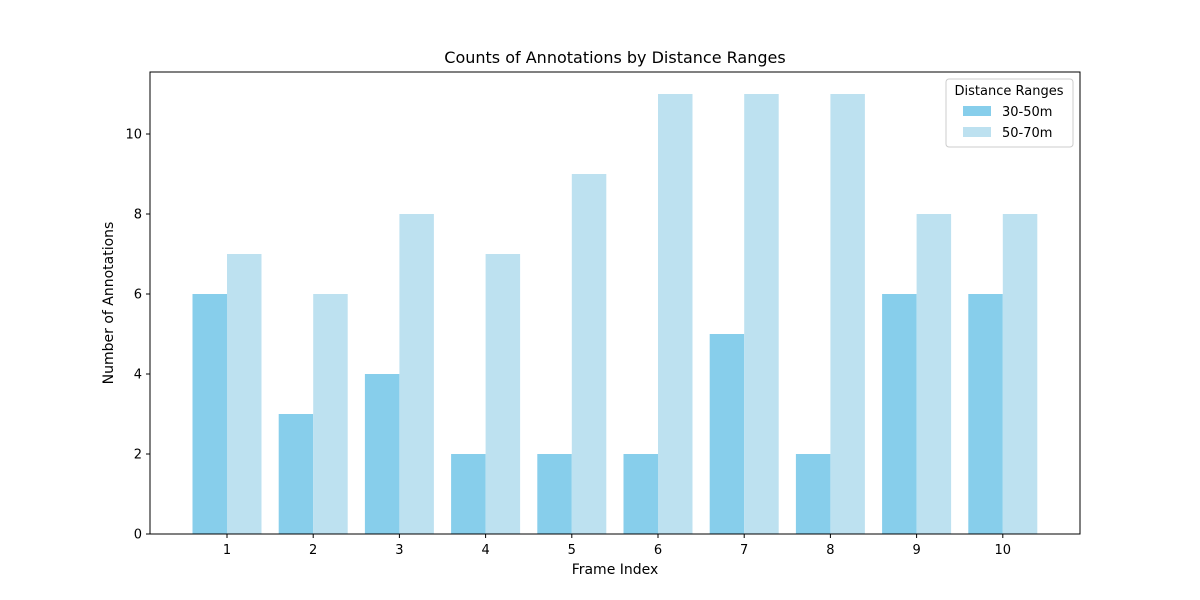  What do you see at coordinates (313, 550) in the screenshot?
I see `x-tick-label: 2` at bounding box center [313, 550].